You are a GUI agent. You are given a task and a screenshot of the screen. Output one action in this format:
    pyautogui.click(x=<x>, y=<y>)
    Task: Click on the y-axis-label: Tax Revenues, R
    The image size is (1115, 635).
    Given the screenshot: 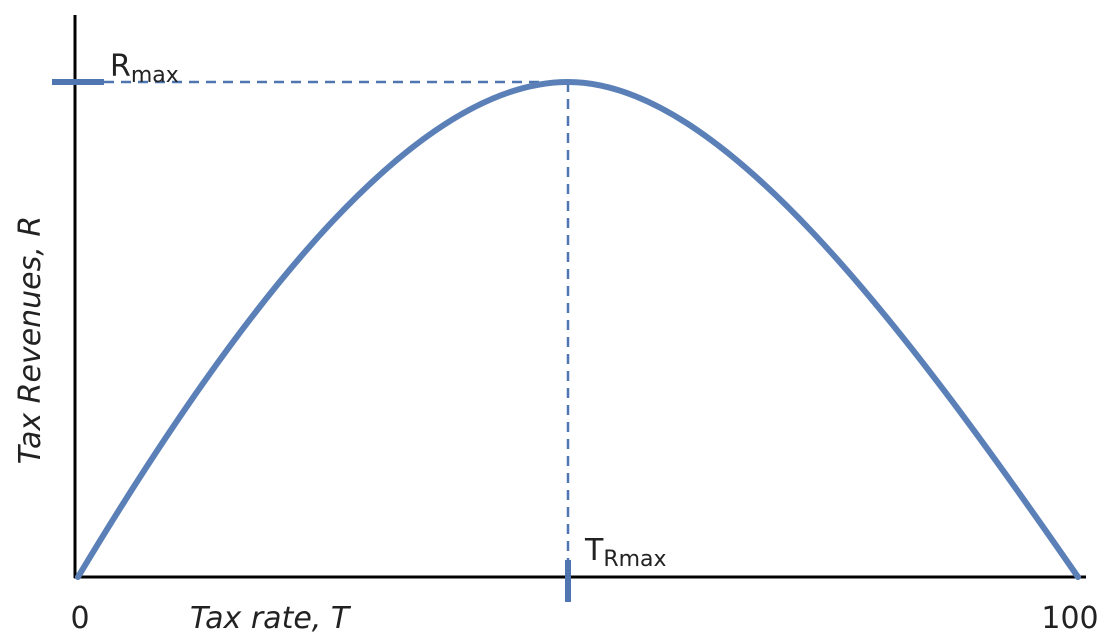 What is the action you would take?
    pyautogui.click(x=30, y=340)
    